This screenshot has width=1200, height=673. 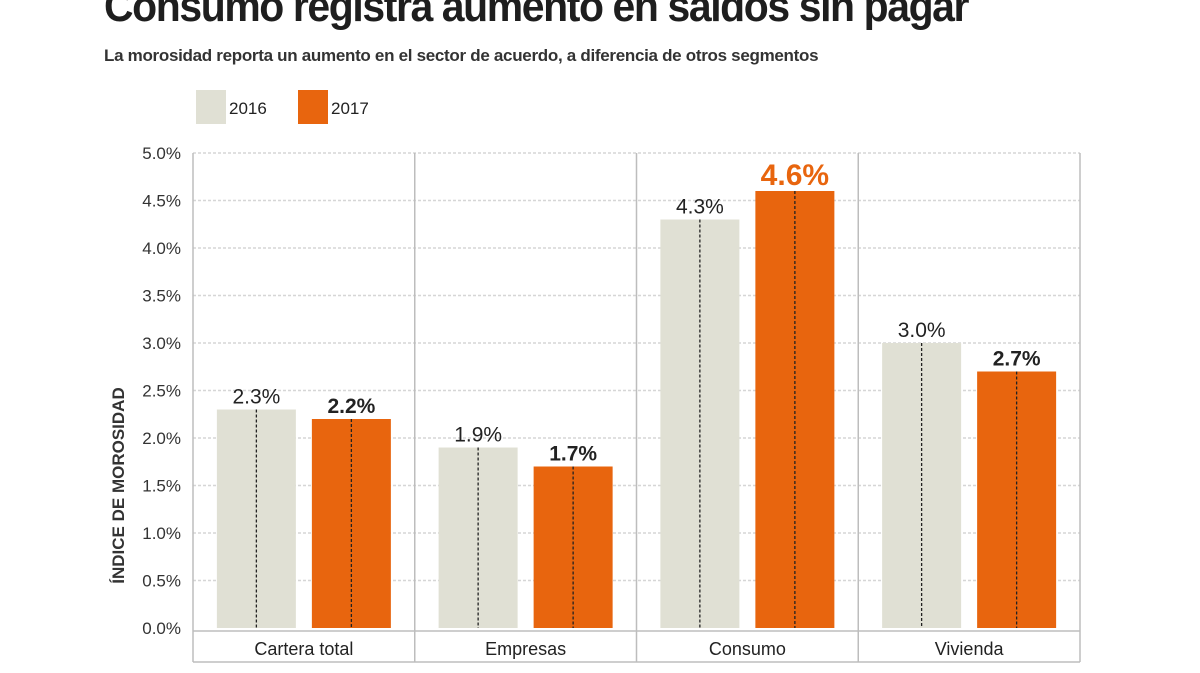 I want to click on legend-swatch-2017, so click(x=313, y=107).